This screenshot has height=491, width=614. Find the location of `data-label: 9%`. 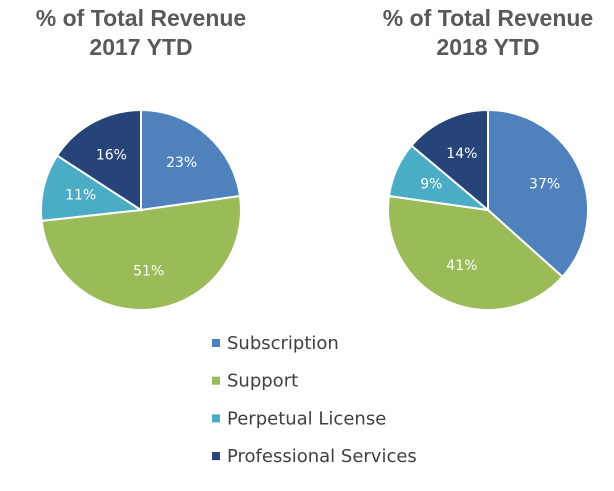

data-label: 9% is located at coordinates (431, 185).